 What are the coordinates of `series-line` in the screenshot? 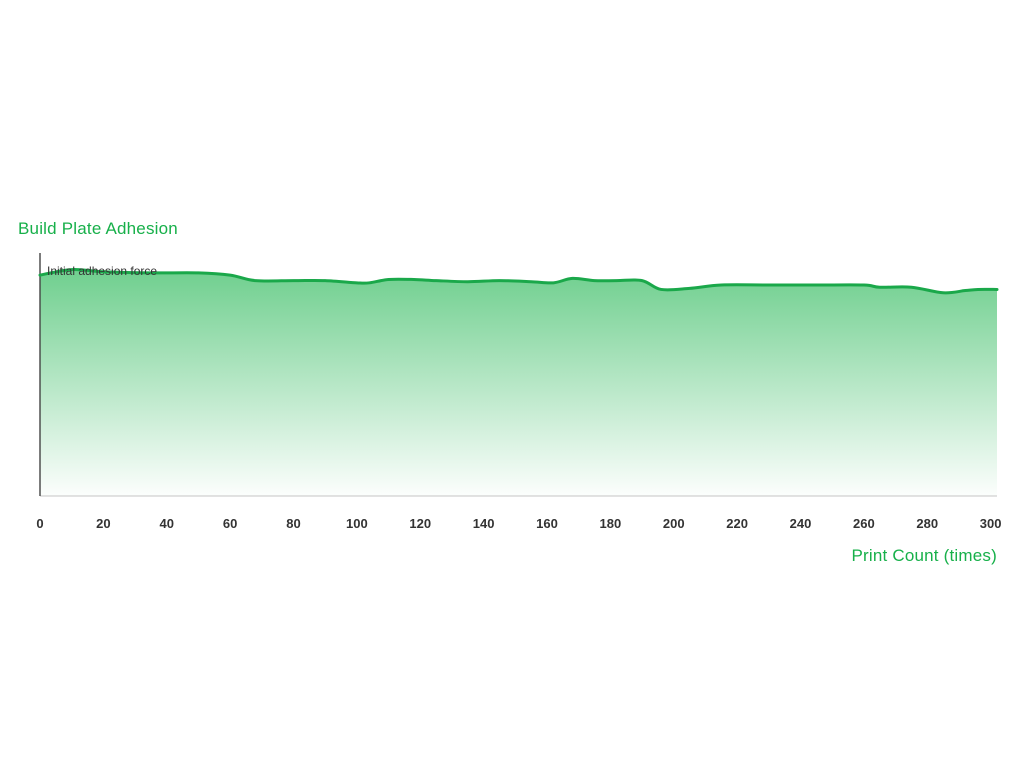 It's located at (518, 281).